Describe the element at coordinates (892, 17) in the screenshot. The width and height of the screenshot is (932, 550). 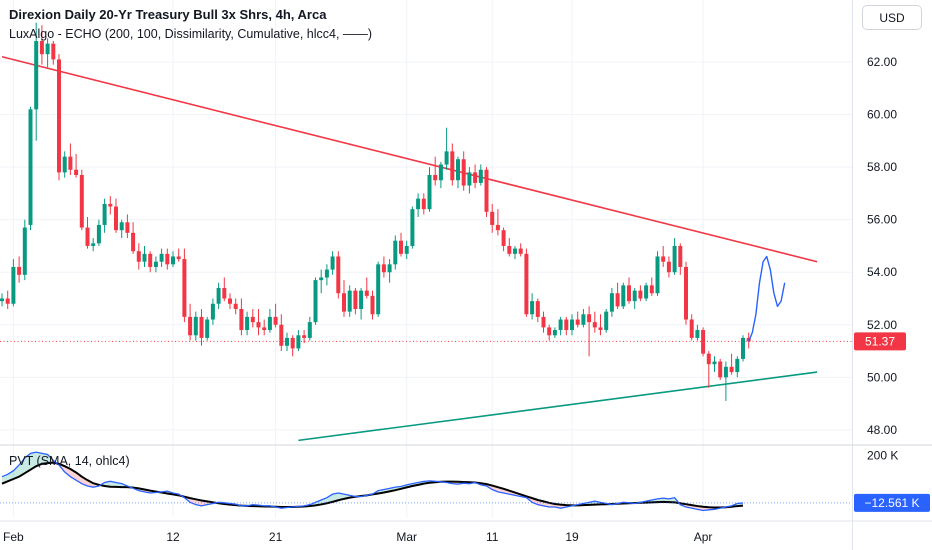
I see `currency-button: USD` at that location.